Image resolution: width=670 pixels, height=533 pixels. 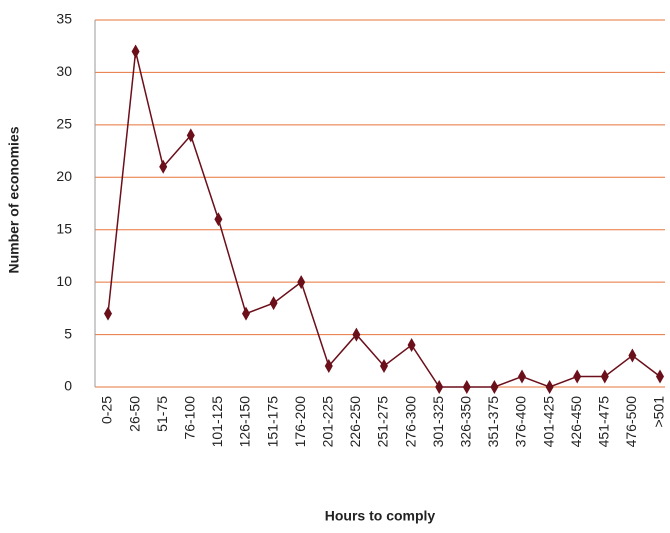 I want to click on y-tick-label: 5, so click(x=68, y=333).